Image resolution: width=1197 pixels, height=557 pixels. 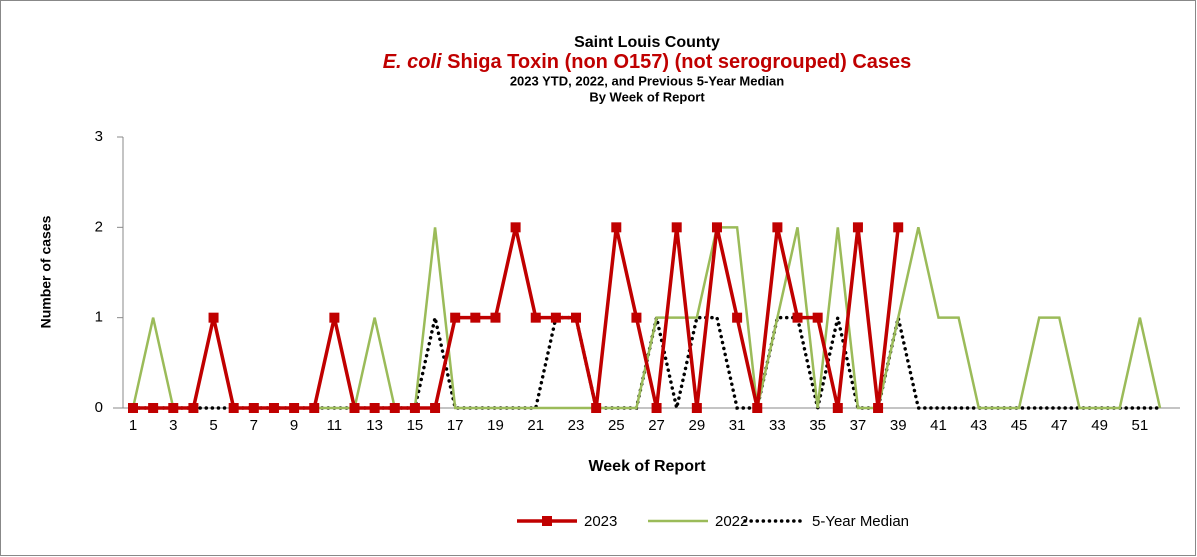 What do you see at coordinates (495, 425) in the screenshot?
I see `x-tick-label: 19` at bounding box center [495, 425].